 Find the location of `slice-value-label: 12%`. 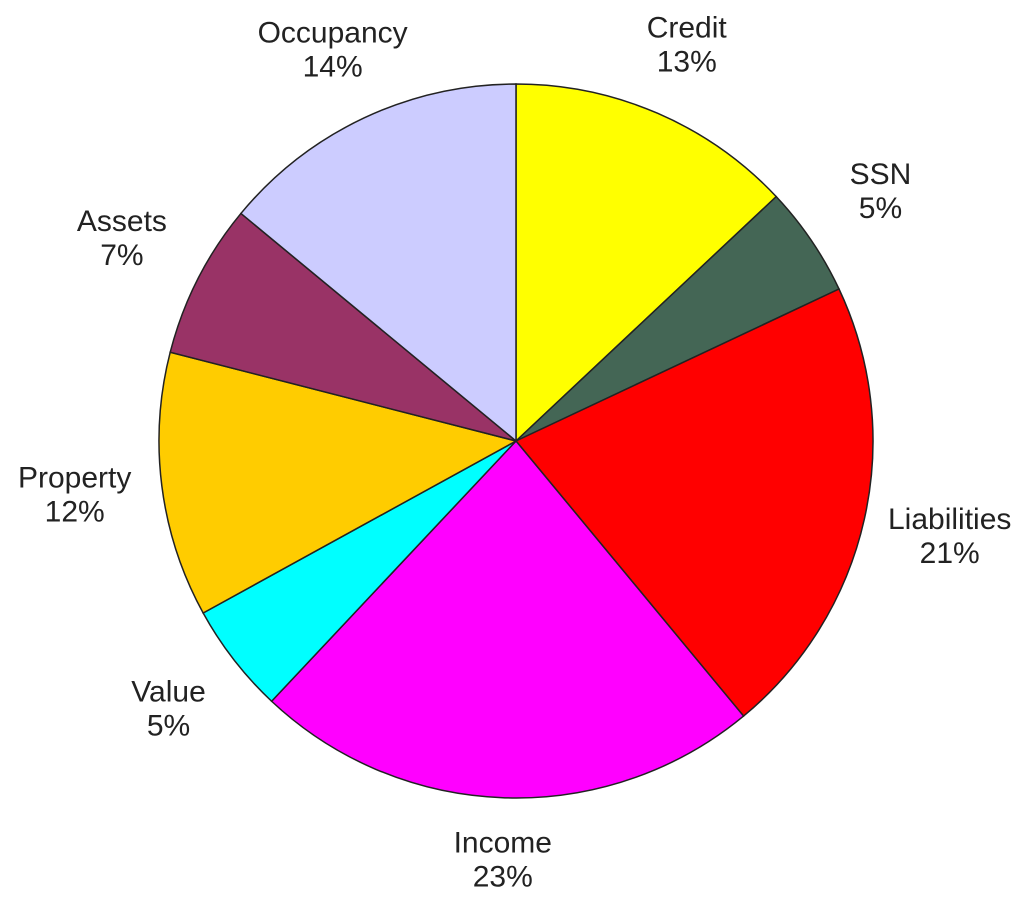

slice-value-label: 12% is located at coordinates (75, 512).